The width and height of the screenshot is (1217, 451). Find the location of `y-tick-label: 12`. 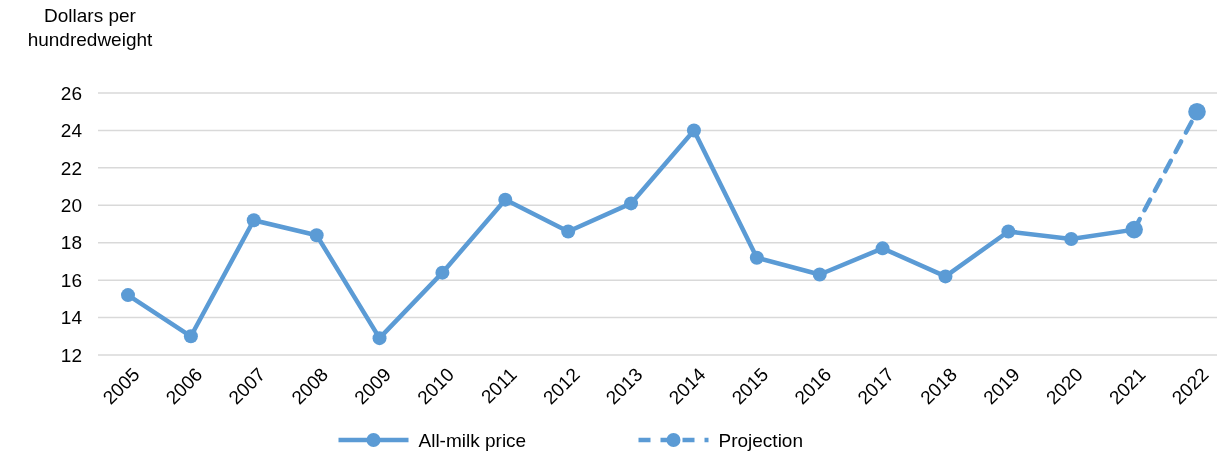

y-tick-label: 12 is located at coordinates (71, 355).